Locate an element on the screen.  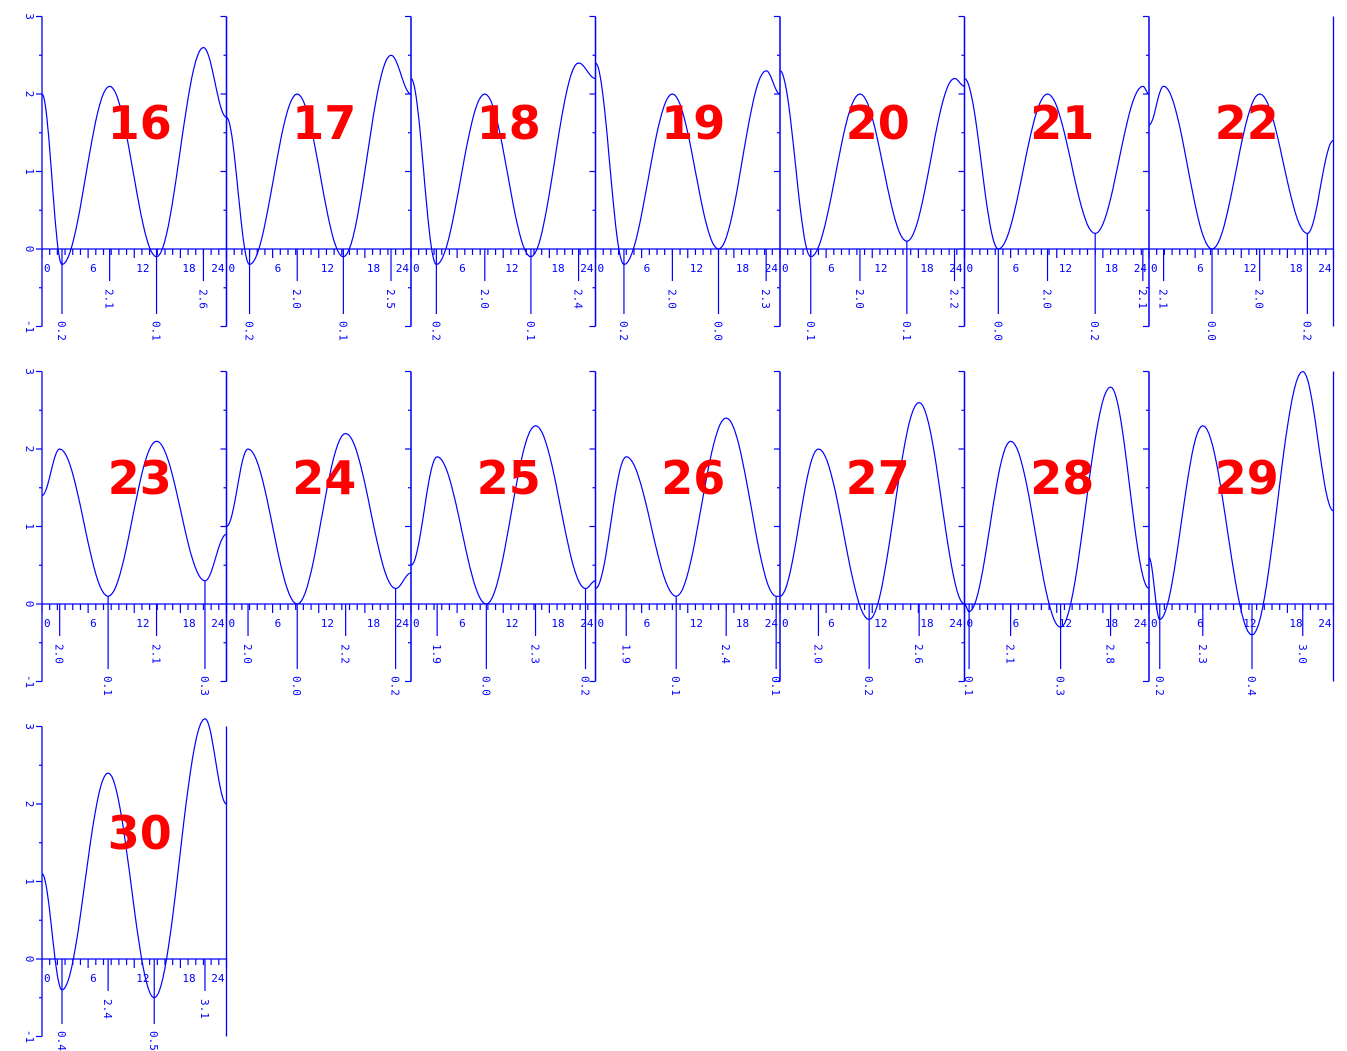
high-tide-label: 2.4 is located at coordinates (725, 654).